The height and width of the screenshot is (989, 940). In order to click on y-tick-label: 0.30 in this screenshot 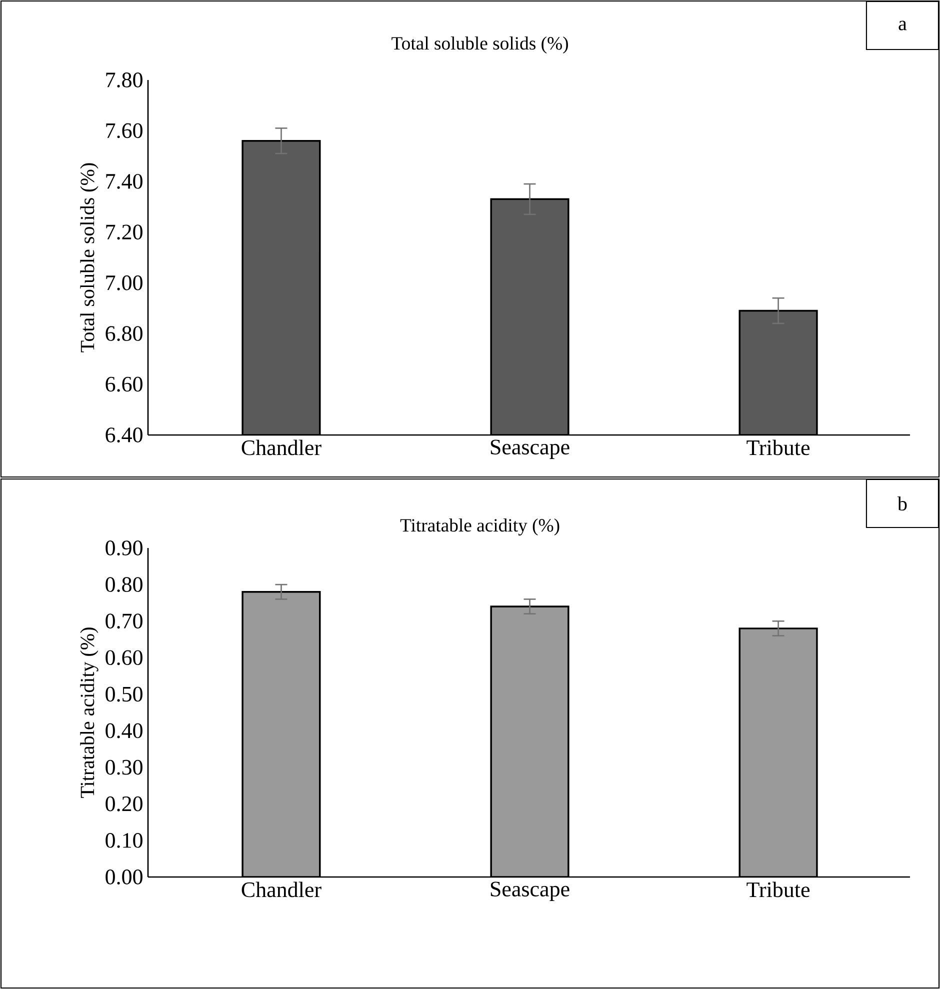, I will do `click(124, 767)`.